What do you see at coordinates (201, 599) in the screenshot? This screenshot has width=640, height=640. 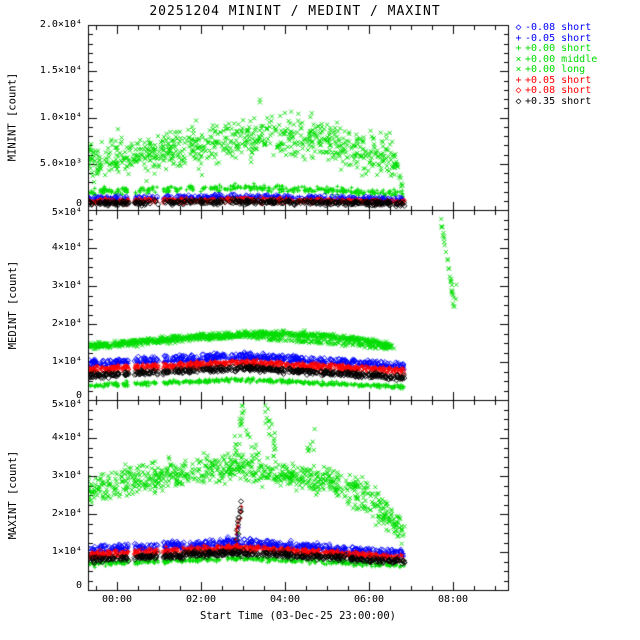 I see `x-tick-label: 02:00` at bounding box center [201, 599].